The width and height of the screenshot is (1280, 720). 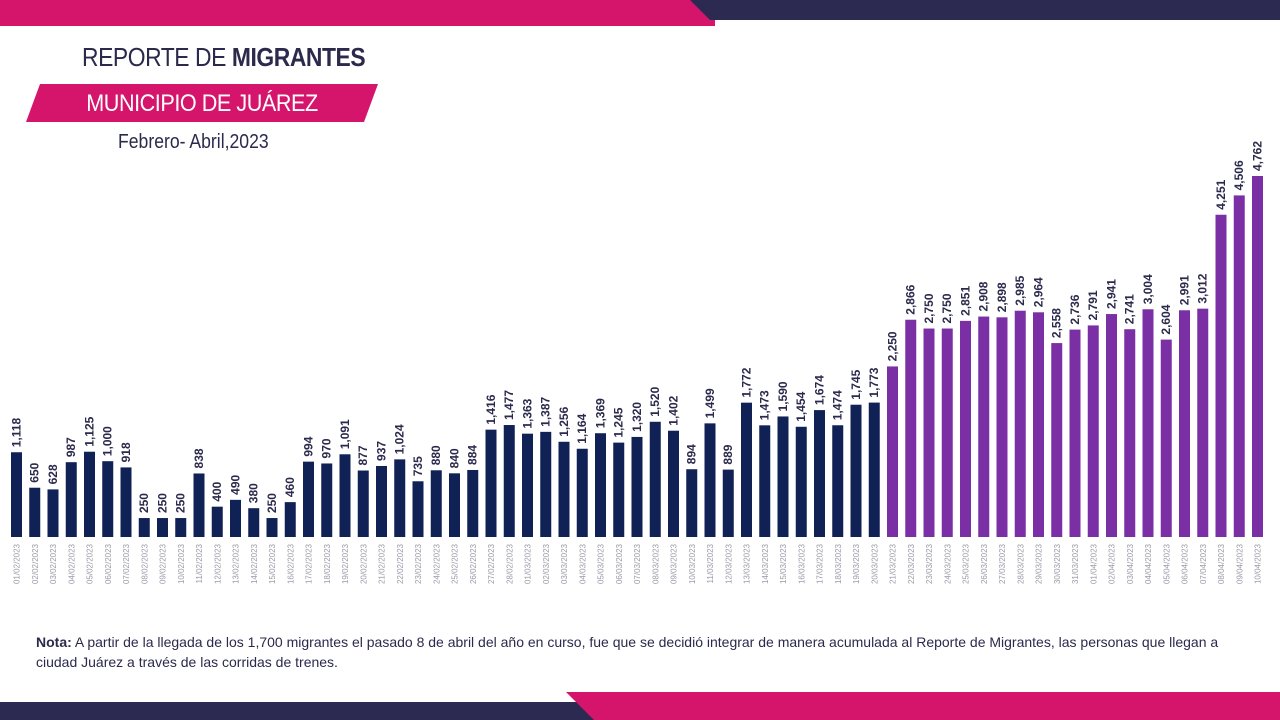 I want to click on date-label: 04/04/2023, so click(x=1148, y=563).